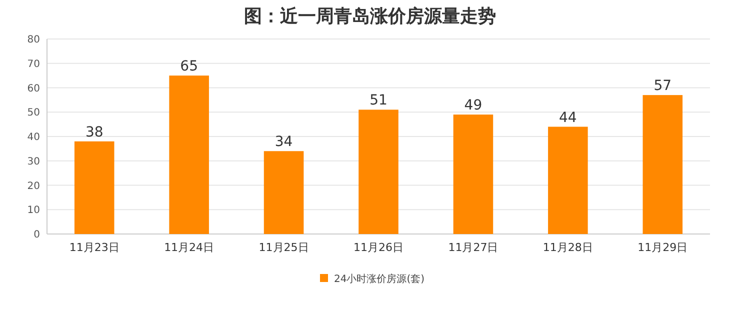  I want to click on data-label: 57, so click(663, 86).